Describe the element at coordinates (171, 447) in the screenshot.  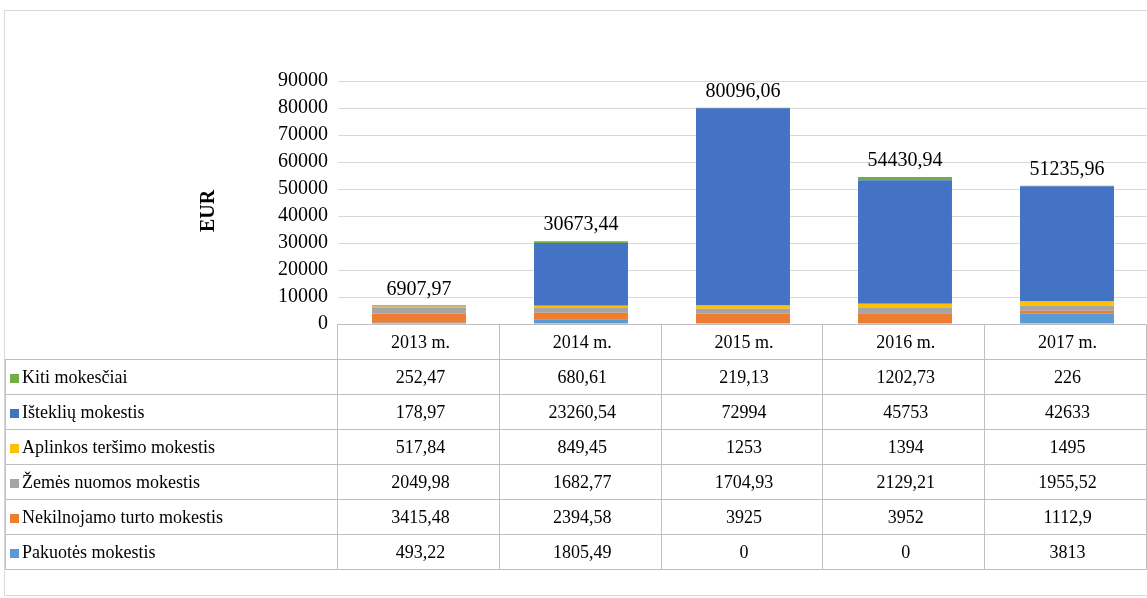
I see `legend-label: Aplinkos teršimo mokestis` at that location.